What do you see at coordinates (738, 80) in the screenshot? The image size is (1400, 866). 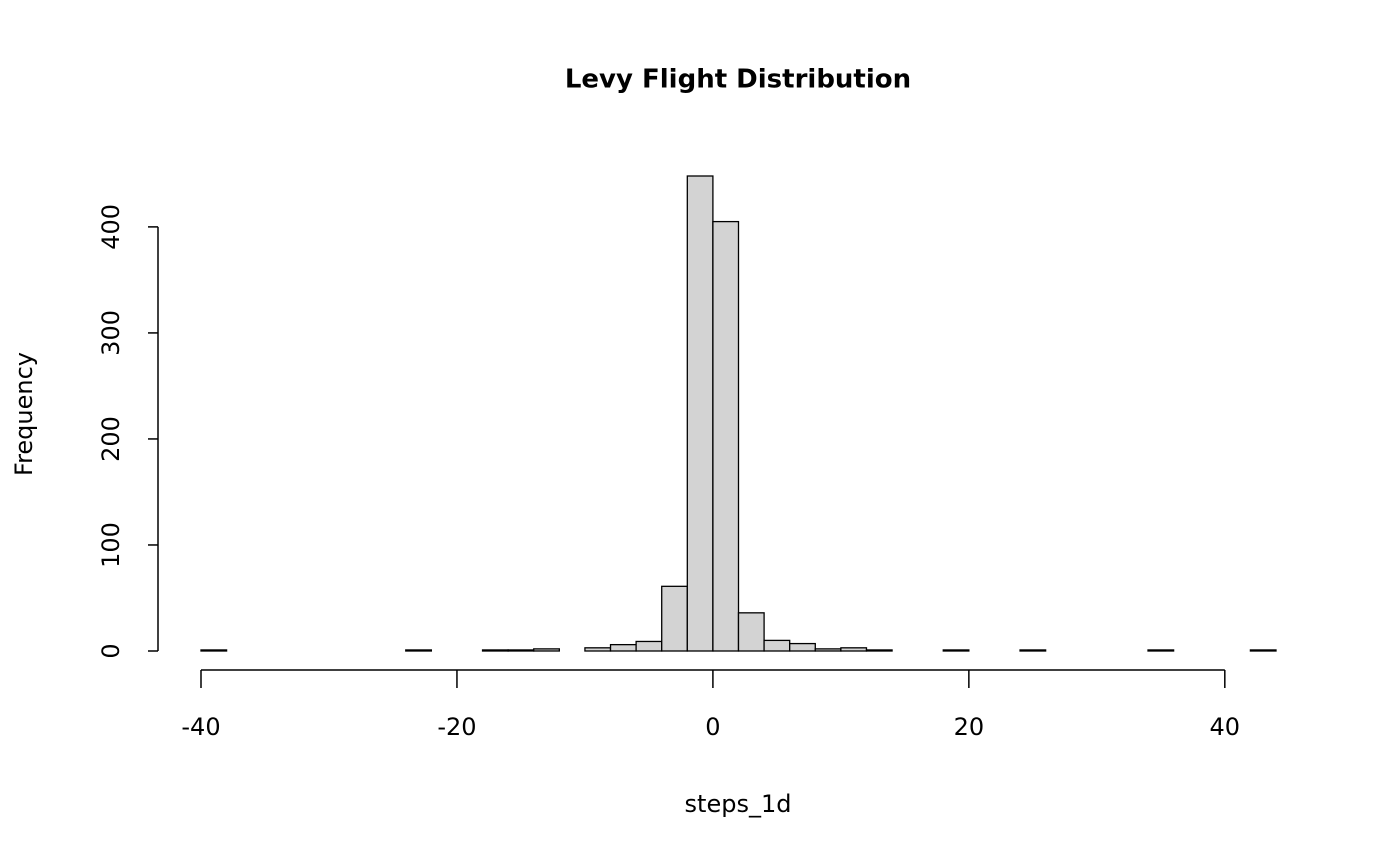 I see `chart-title: Levy Flight Distribution` at bounding box center [738, 80].